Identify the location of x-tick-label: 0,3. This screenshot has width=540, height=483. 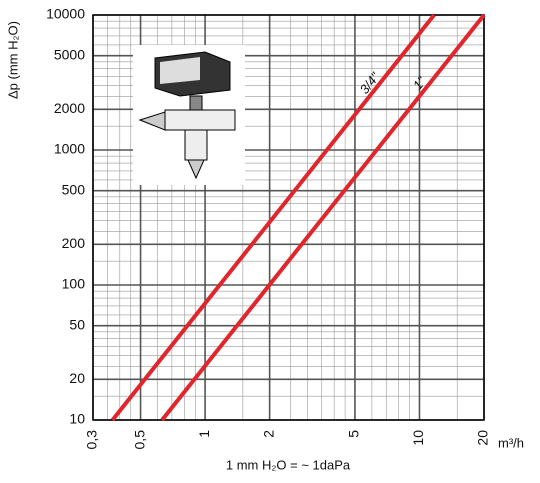
(92, 440).